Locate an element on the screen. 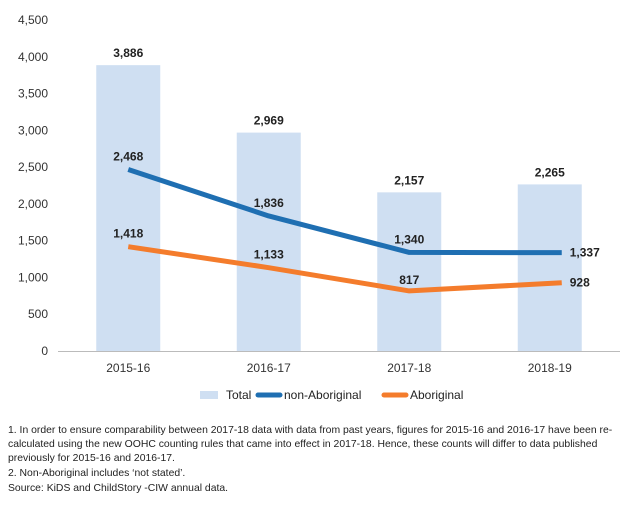  data-label-non-aboriginal: 1,337 is located at coordinates (585, 253).